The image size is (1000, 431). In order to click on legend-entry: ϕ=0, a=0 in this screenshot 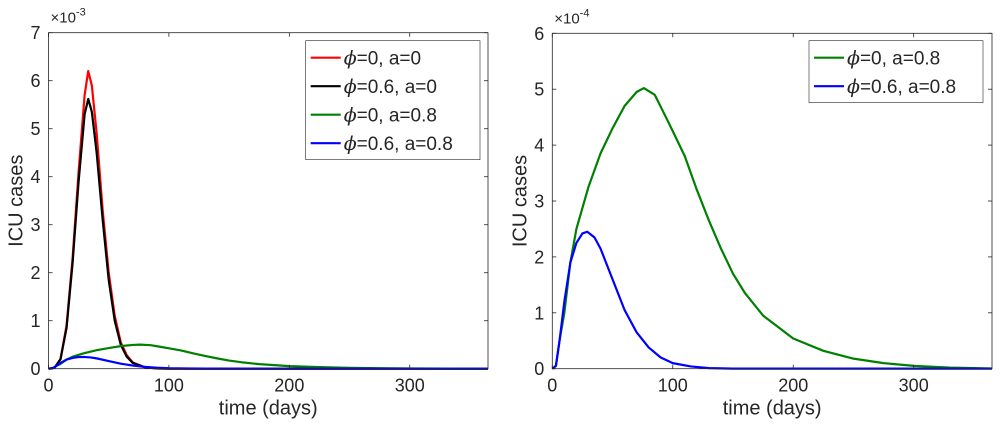, I will do `click(382, 59)`.